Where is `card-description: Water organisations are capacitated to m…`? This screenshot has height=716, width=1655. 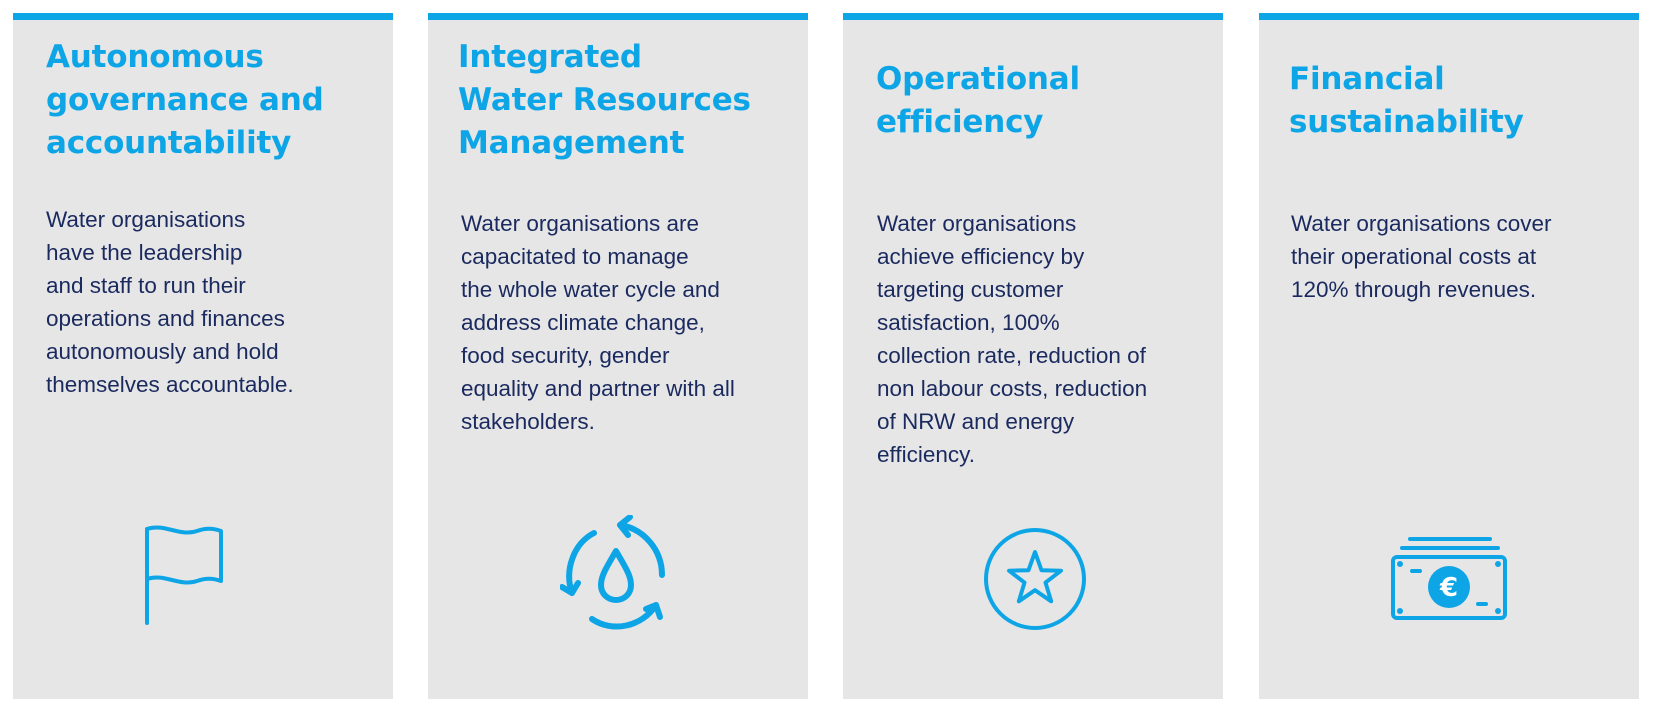
card-description: Water organisations are capacitated to m… is located at coordinates (598, 322).